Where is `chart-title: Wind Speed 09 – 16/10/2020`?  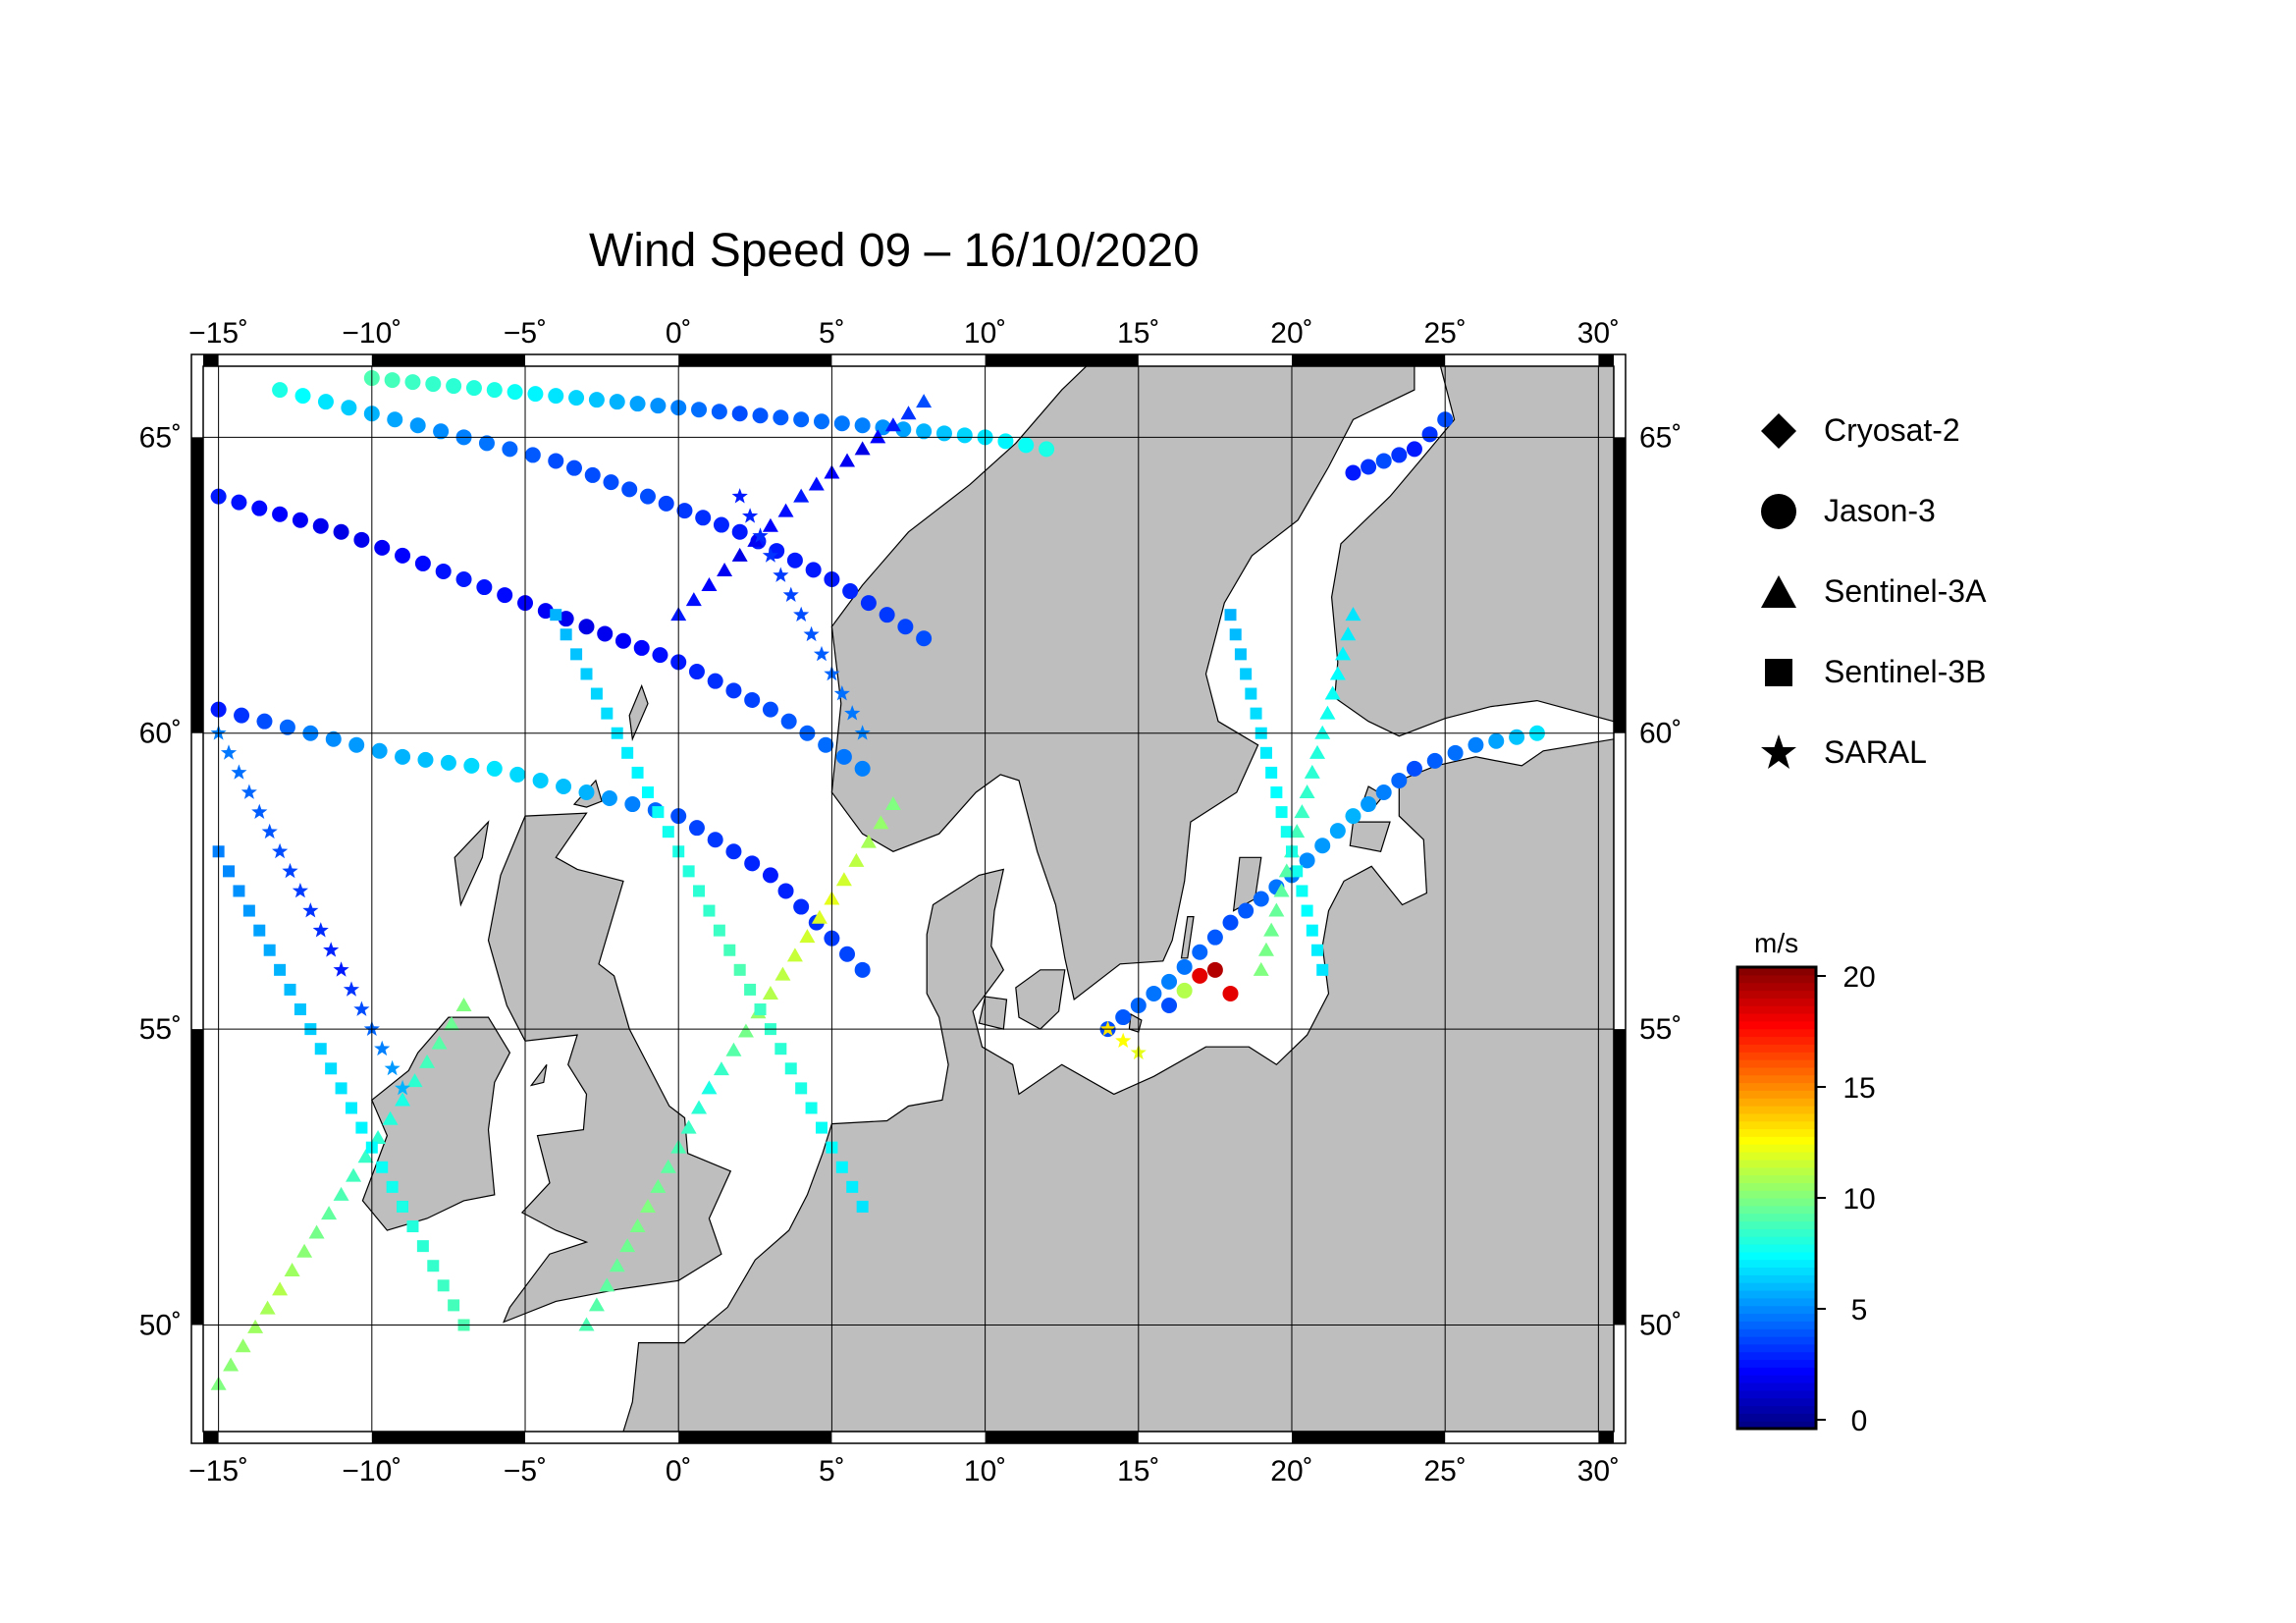 chart-title: Wind Speed 09 – 16/10/2020 is located at coordinates (894, 251).